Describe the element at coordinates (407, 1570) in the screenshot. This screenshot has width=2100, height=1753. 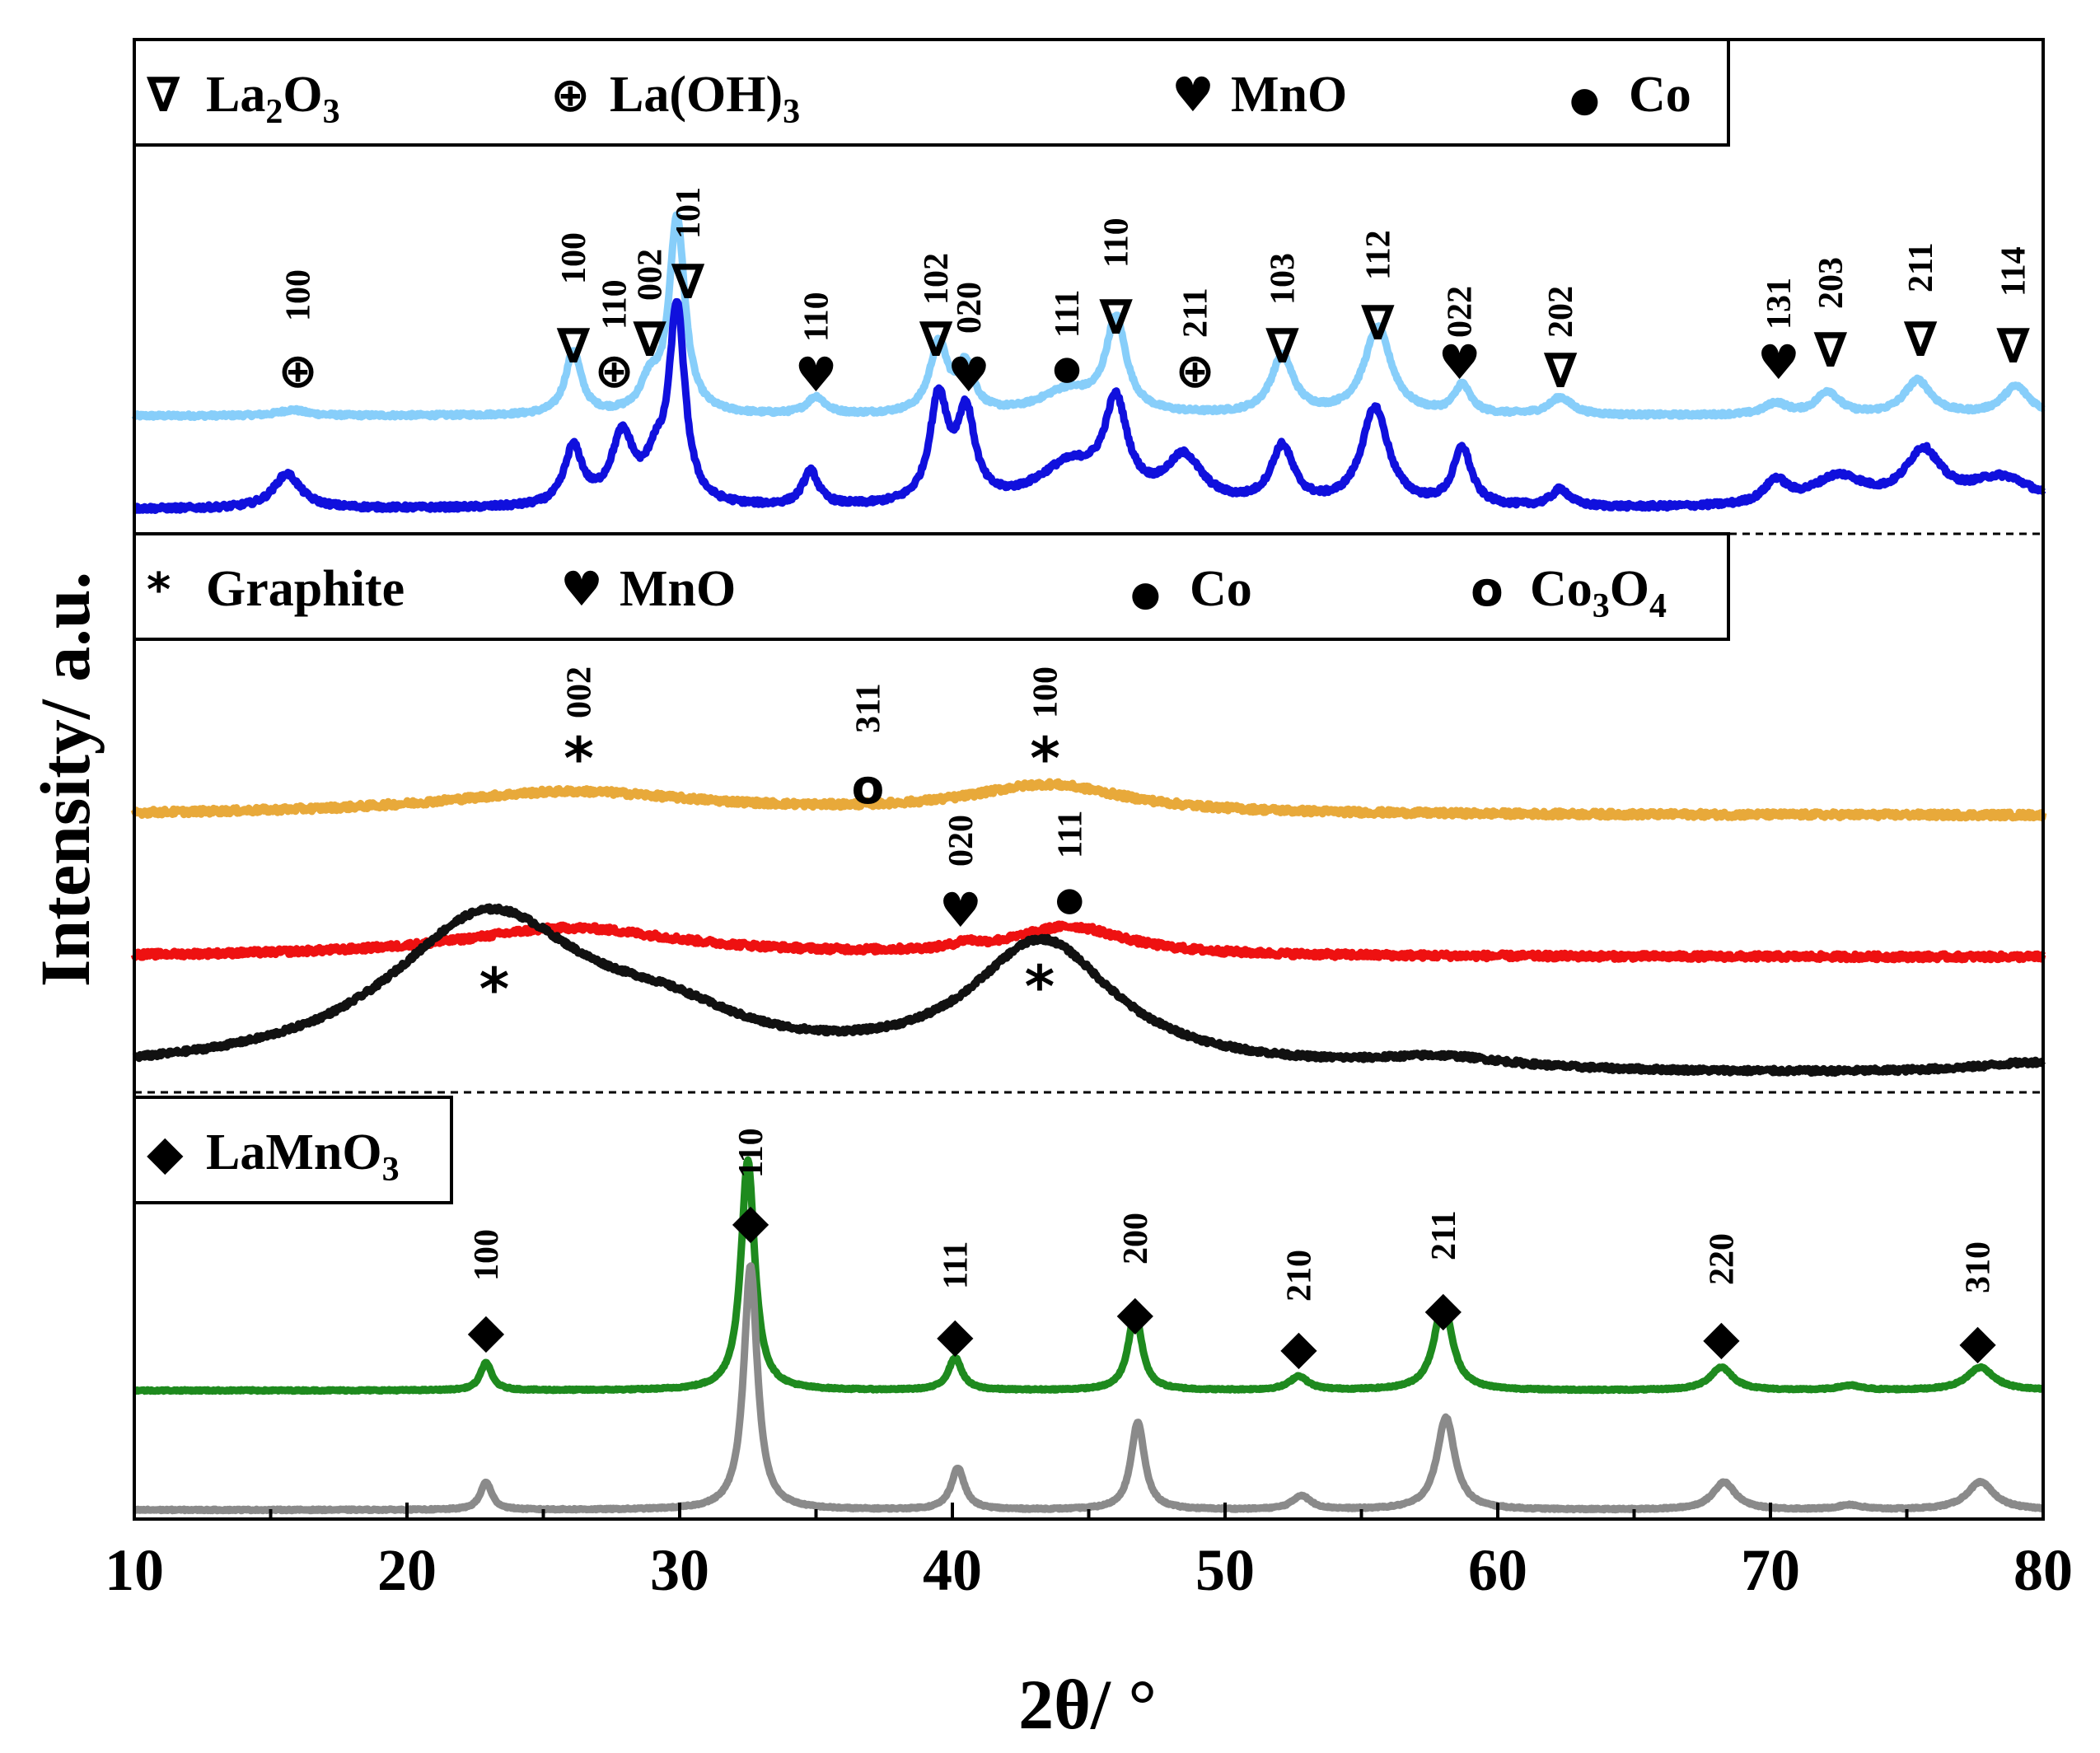
I see `x-tick-label: 20` at that location.